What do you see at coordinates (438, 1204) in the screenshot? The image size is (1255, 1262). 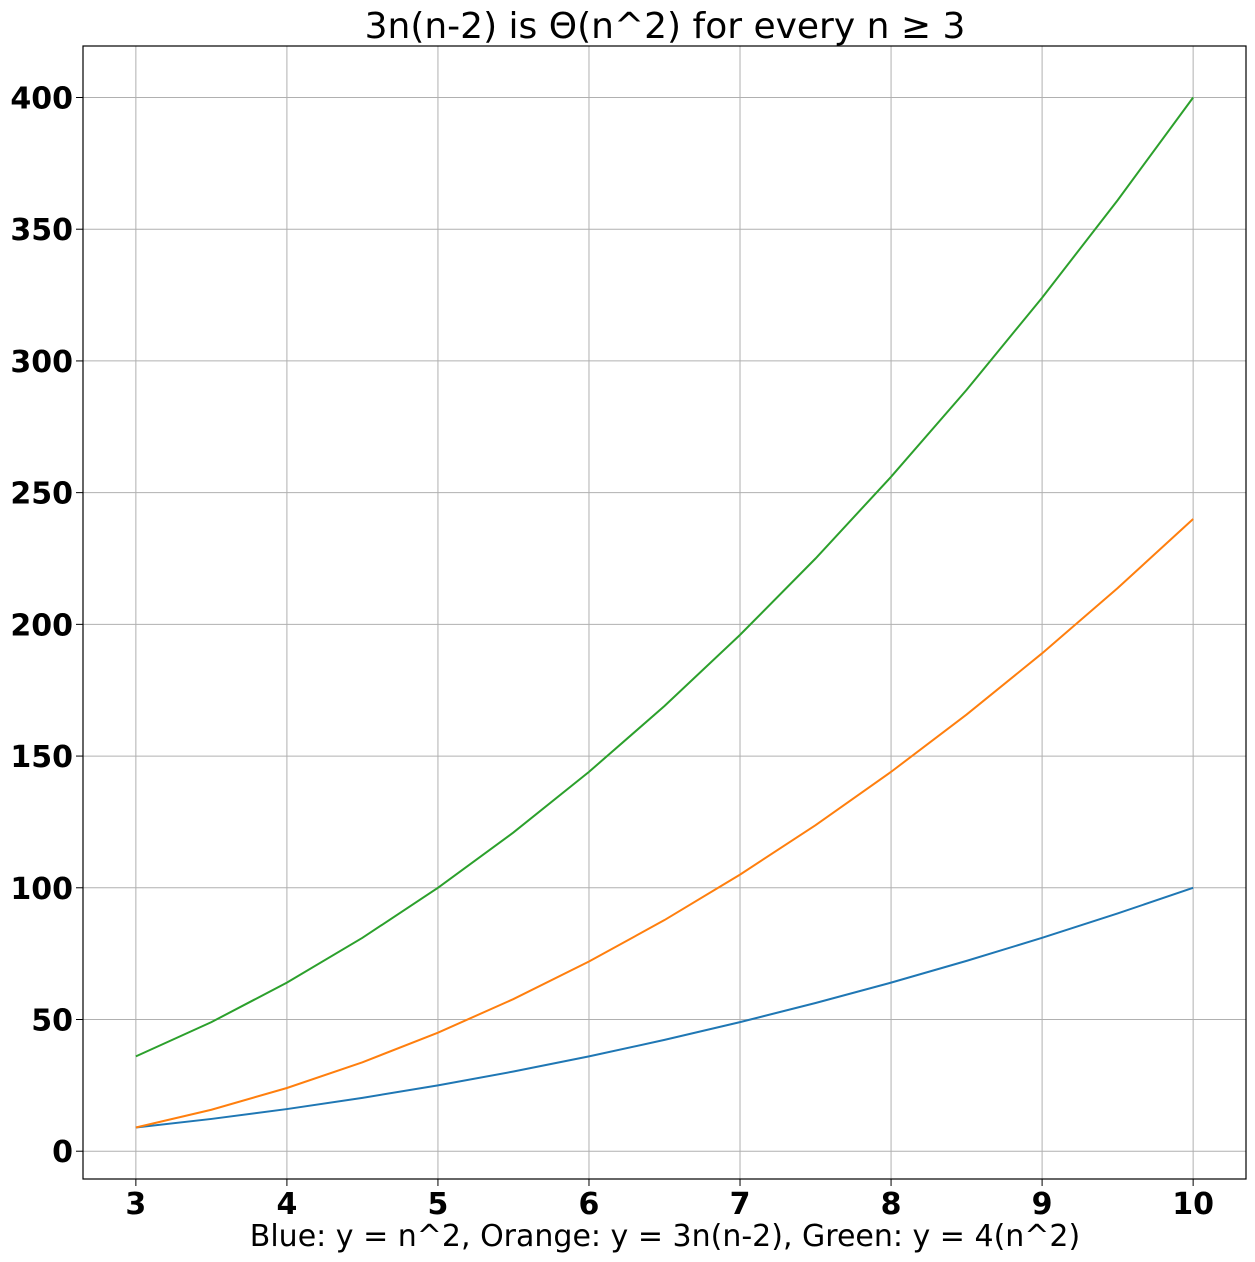 I see `x-tick-label: 5` at bounding box center [438, 1204].